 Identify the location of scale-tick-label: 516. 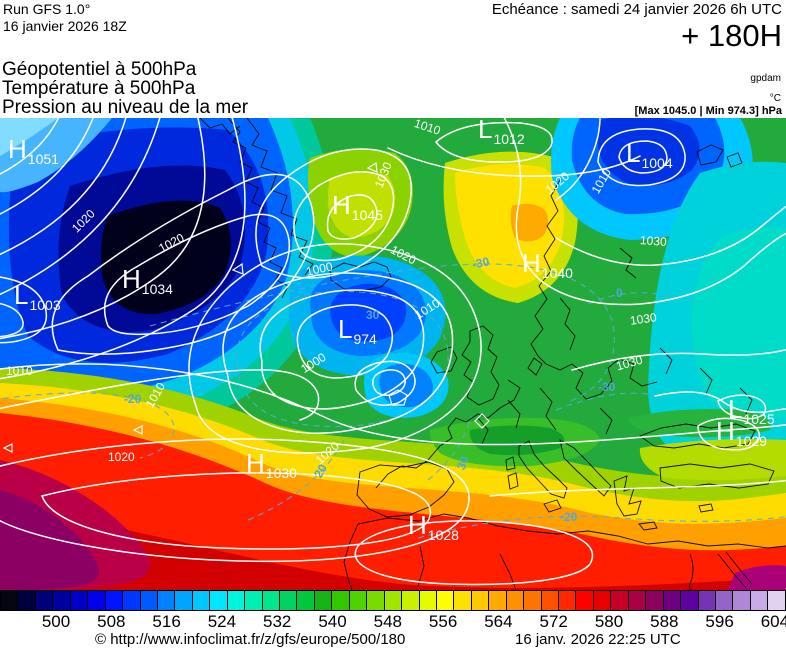
(166, 621).